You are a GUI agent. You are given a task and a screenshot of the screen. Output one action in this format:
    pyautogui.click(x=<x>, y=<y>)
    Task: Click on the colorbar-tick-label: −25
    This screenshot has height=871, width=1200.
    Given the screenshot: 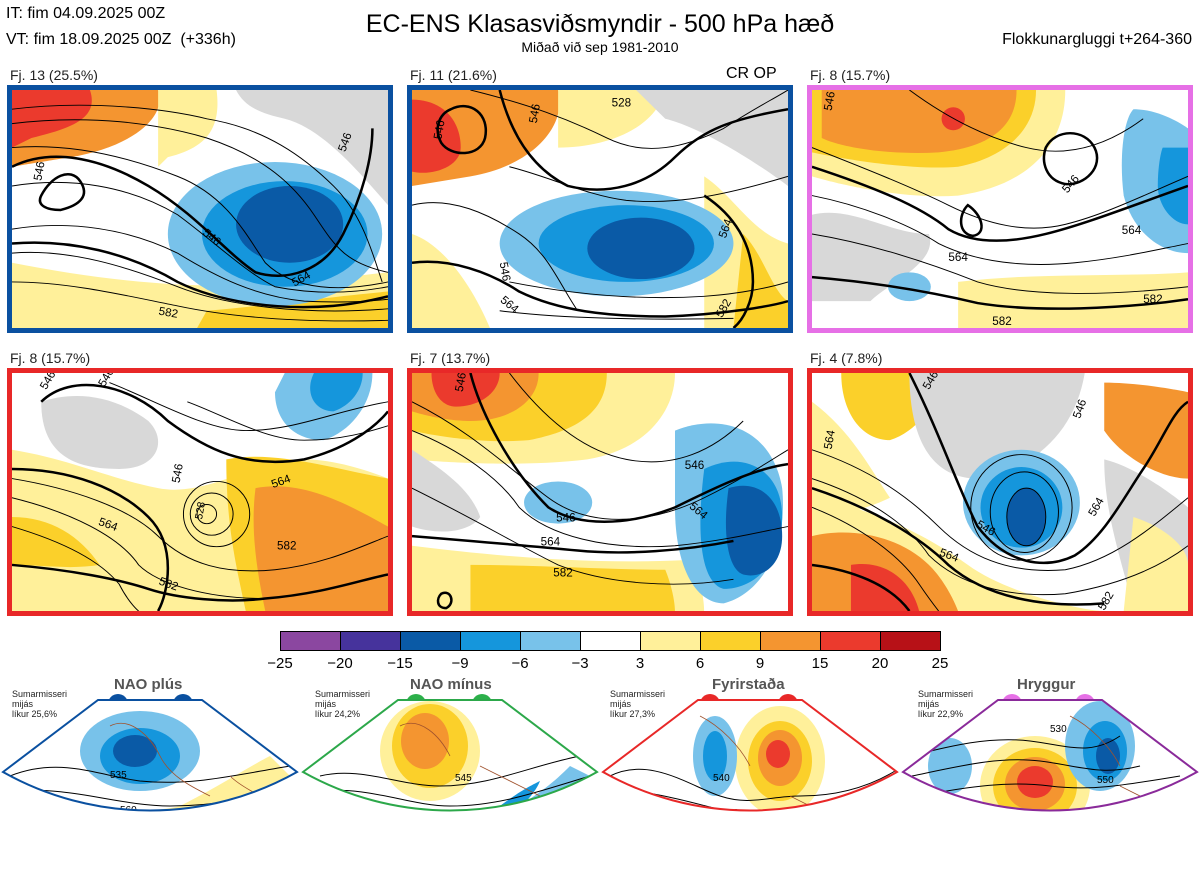 What is the action you would take?
    pyautogui.click(x=280, y=663)
    